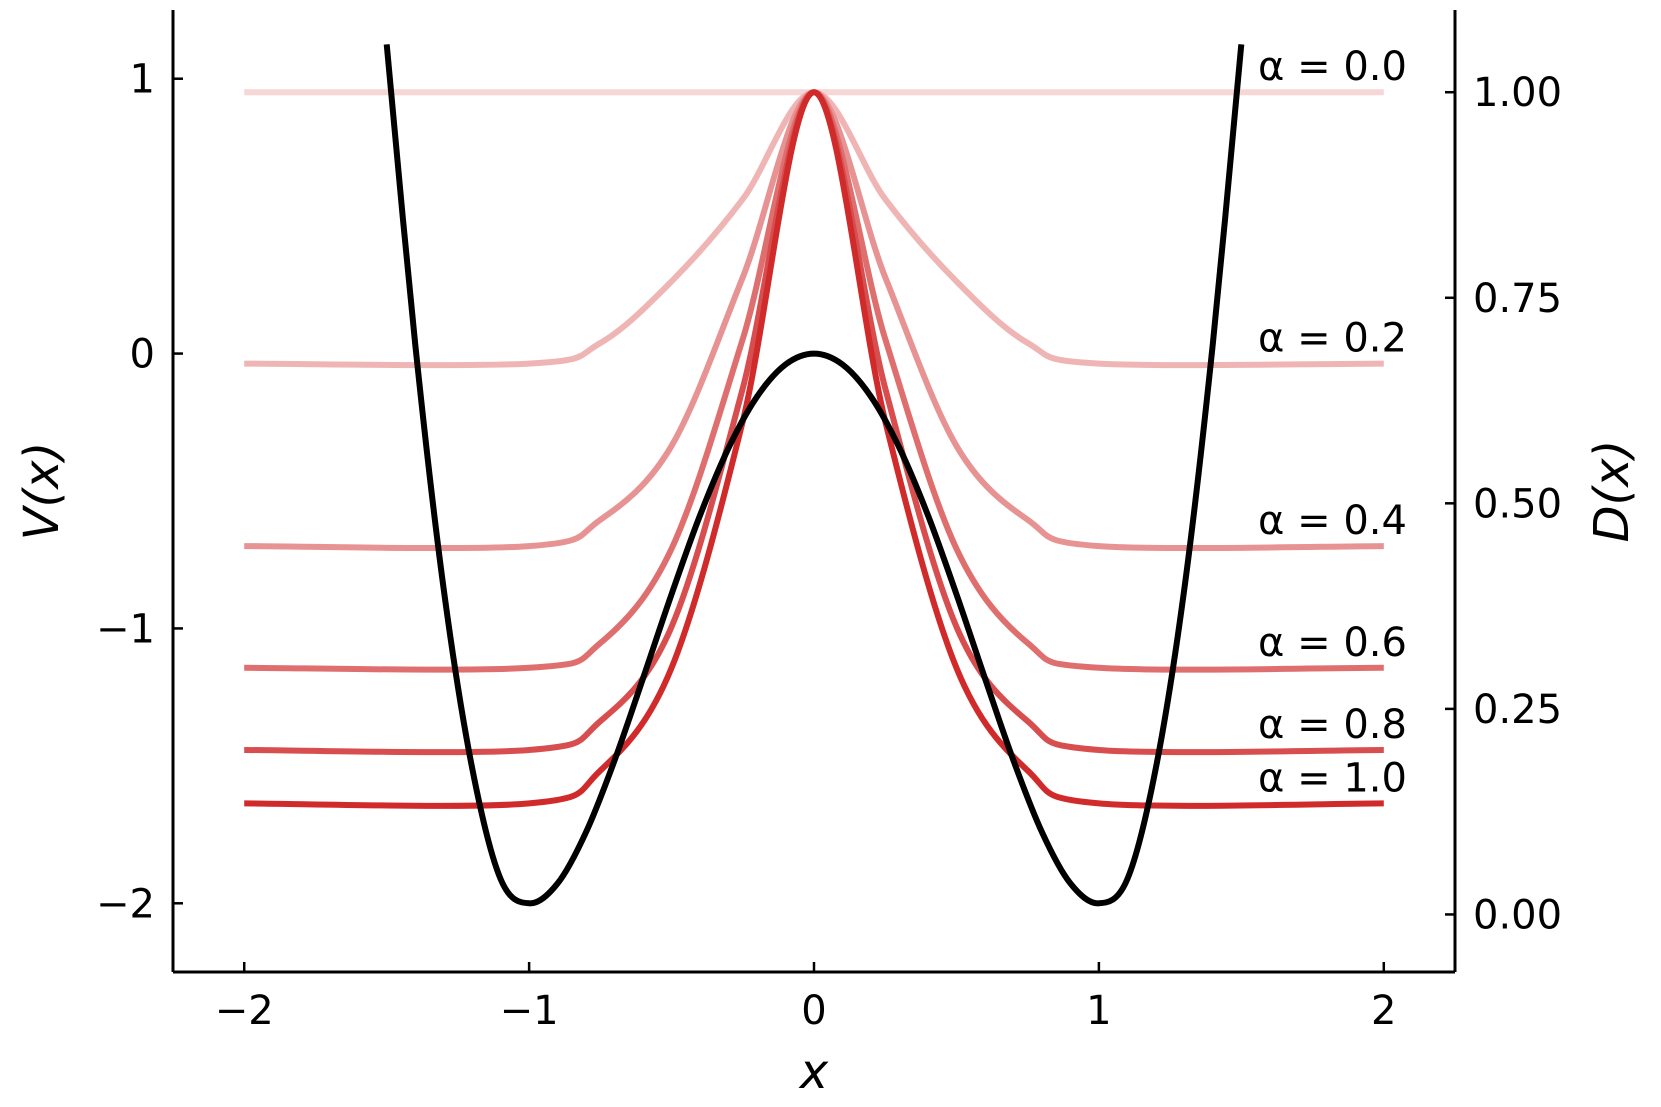 The image size is (1661, 1107). Describe the element at coordinates (244, 1011) in the screenshot. I see `x-tick-label: −2` at that location.